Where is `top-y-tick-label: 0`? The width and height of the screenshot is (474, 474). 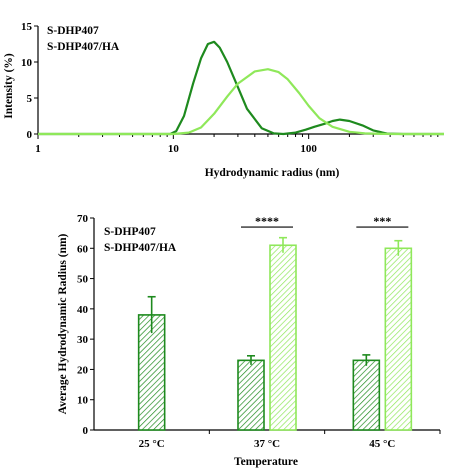
top-y-tick-label: 0 is located at coordinates (30, 135).